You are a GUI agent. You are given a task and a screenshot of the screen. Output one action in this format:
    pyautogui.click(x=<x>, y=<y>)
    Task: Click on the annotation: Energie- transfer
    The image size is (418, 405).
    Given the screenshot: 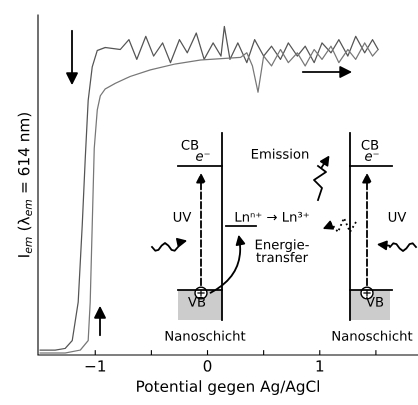 What is the action you would take?
    pyautogui.click(x=282, y=250)
    